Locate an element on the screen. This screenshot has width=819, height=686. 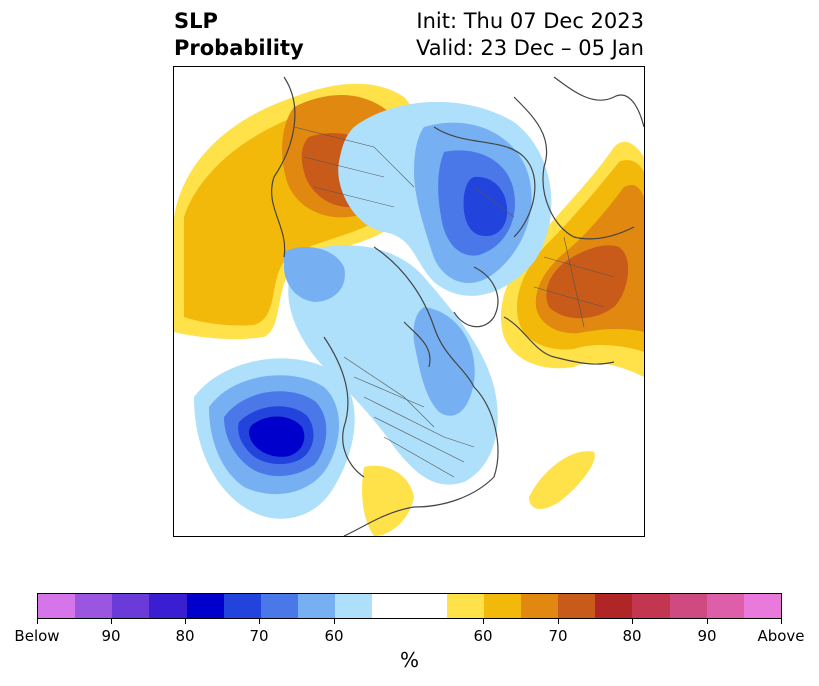
colorbar-tick-label: Above is located at coordinates (781, 636).